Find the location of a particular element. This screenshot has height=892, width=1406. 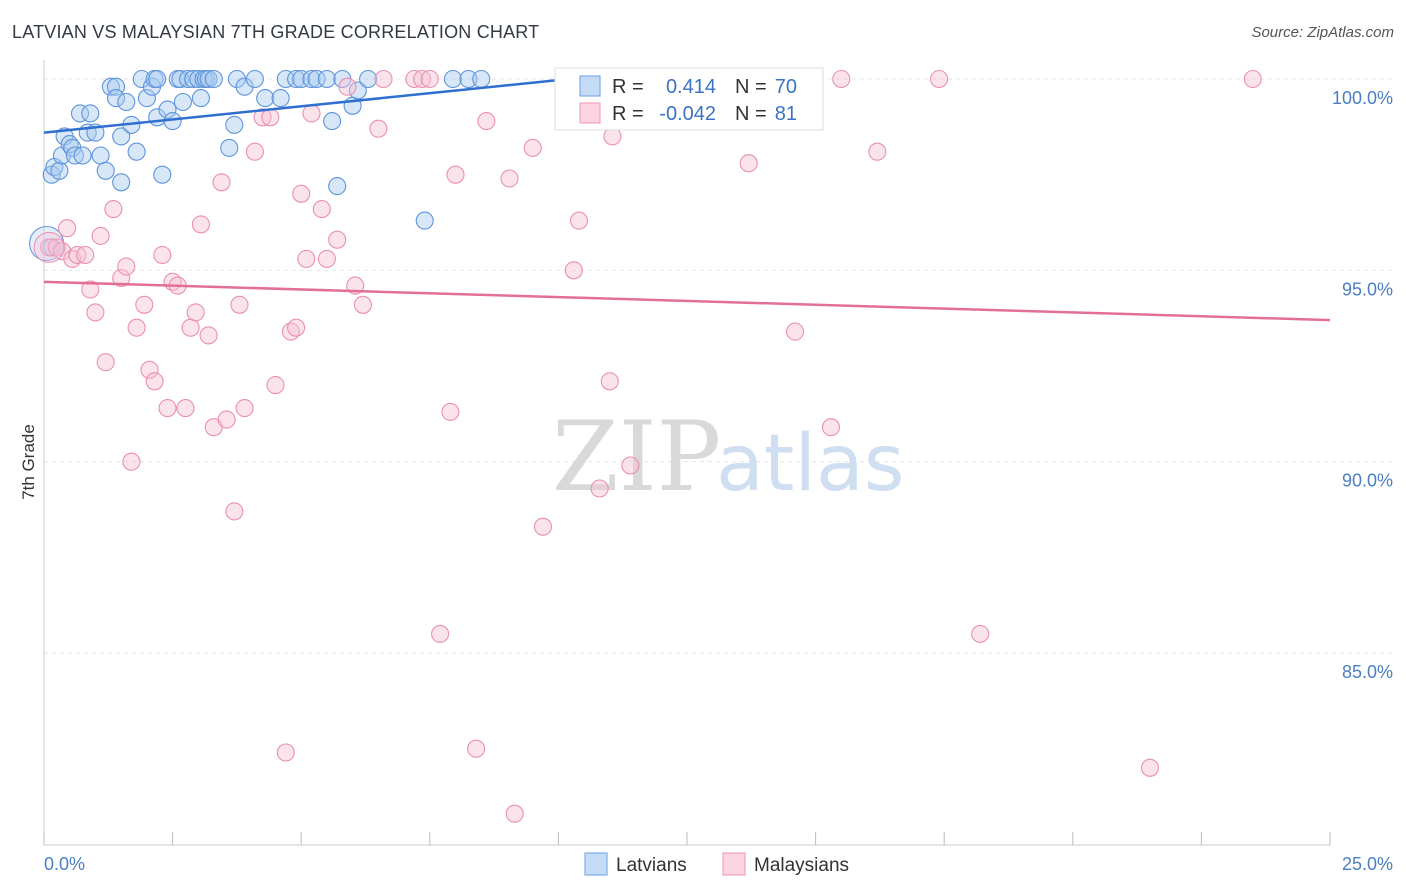

legend-bottom-label-malaysians: Malaysians is located at coordinates (801, 865).